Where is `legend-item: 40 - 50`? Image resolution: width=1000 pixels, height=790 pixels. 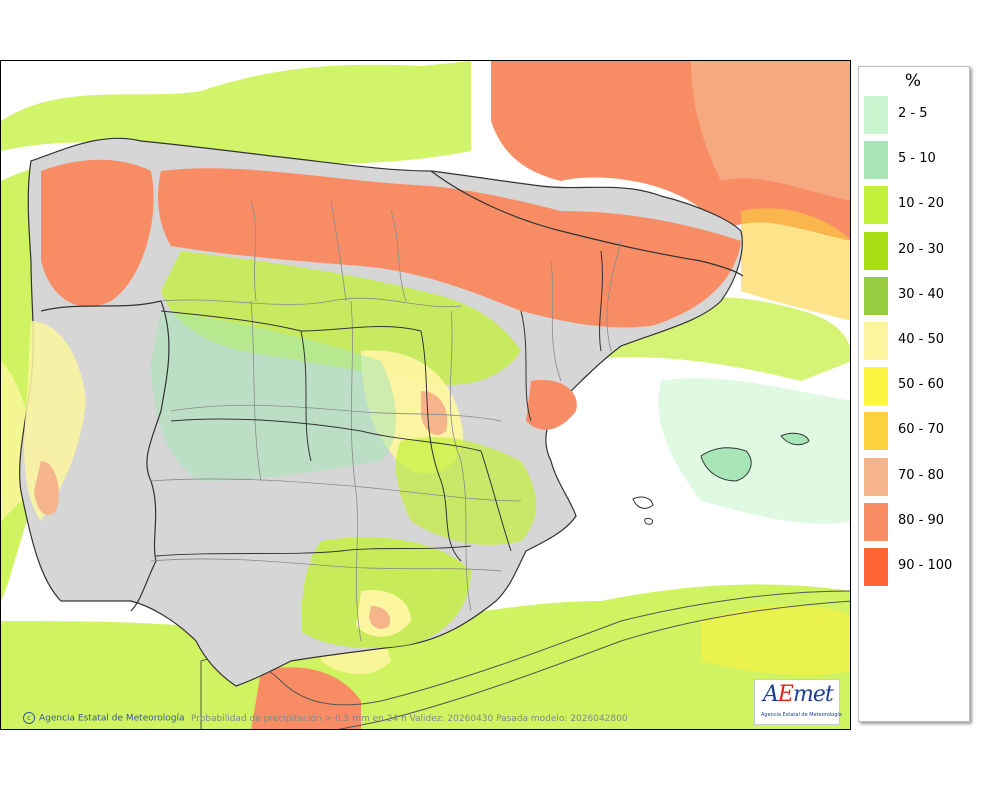 legend-item: 40 - 50 is located at coordinates (916, 340).